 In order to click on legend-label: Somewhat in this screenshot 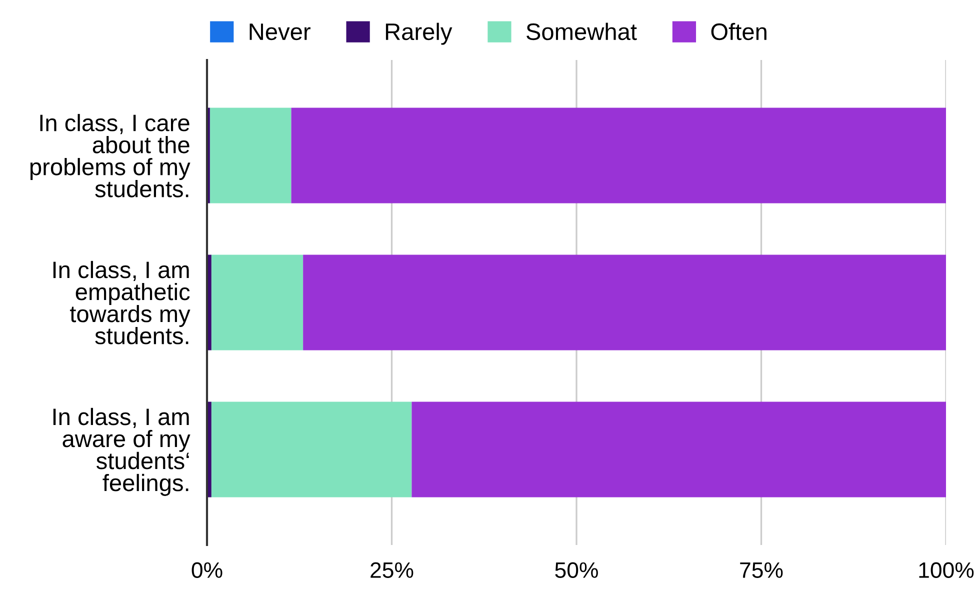, I will do `click(581, 31)`.